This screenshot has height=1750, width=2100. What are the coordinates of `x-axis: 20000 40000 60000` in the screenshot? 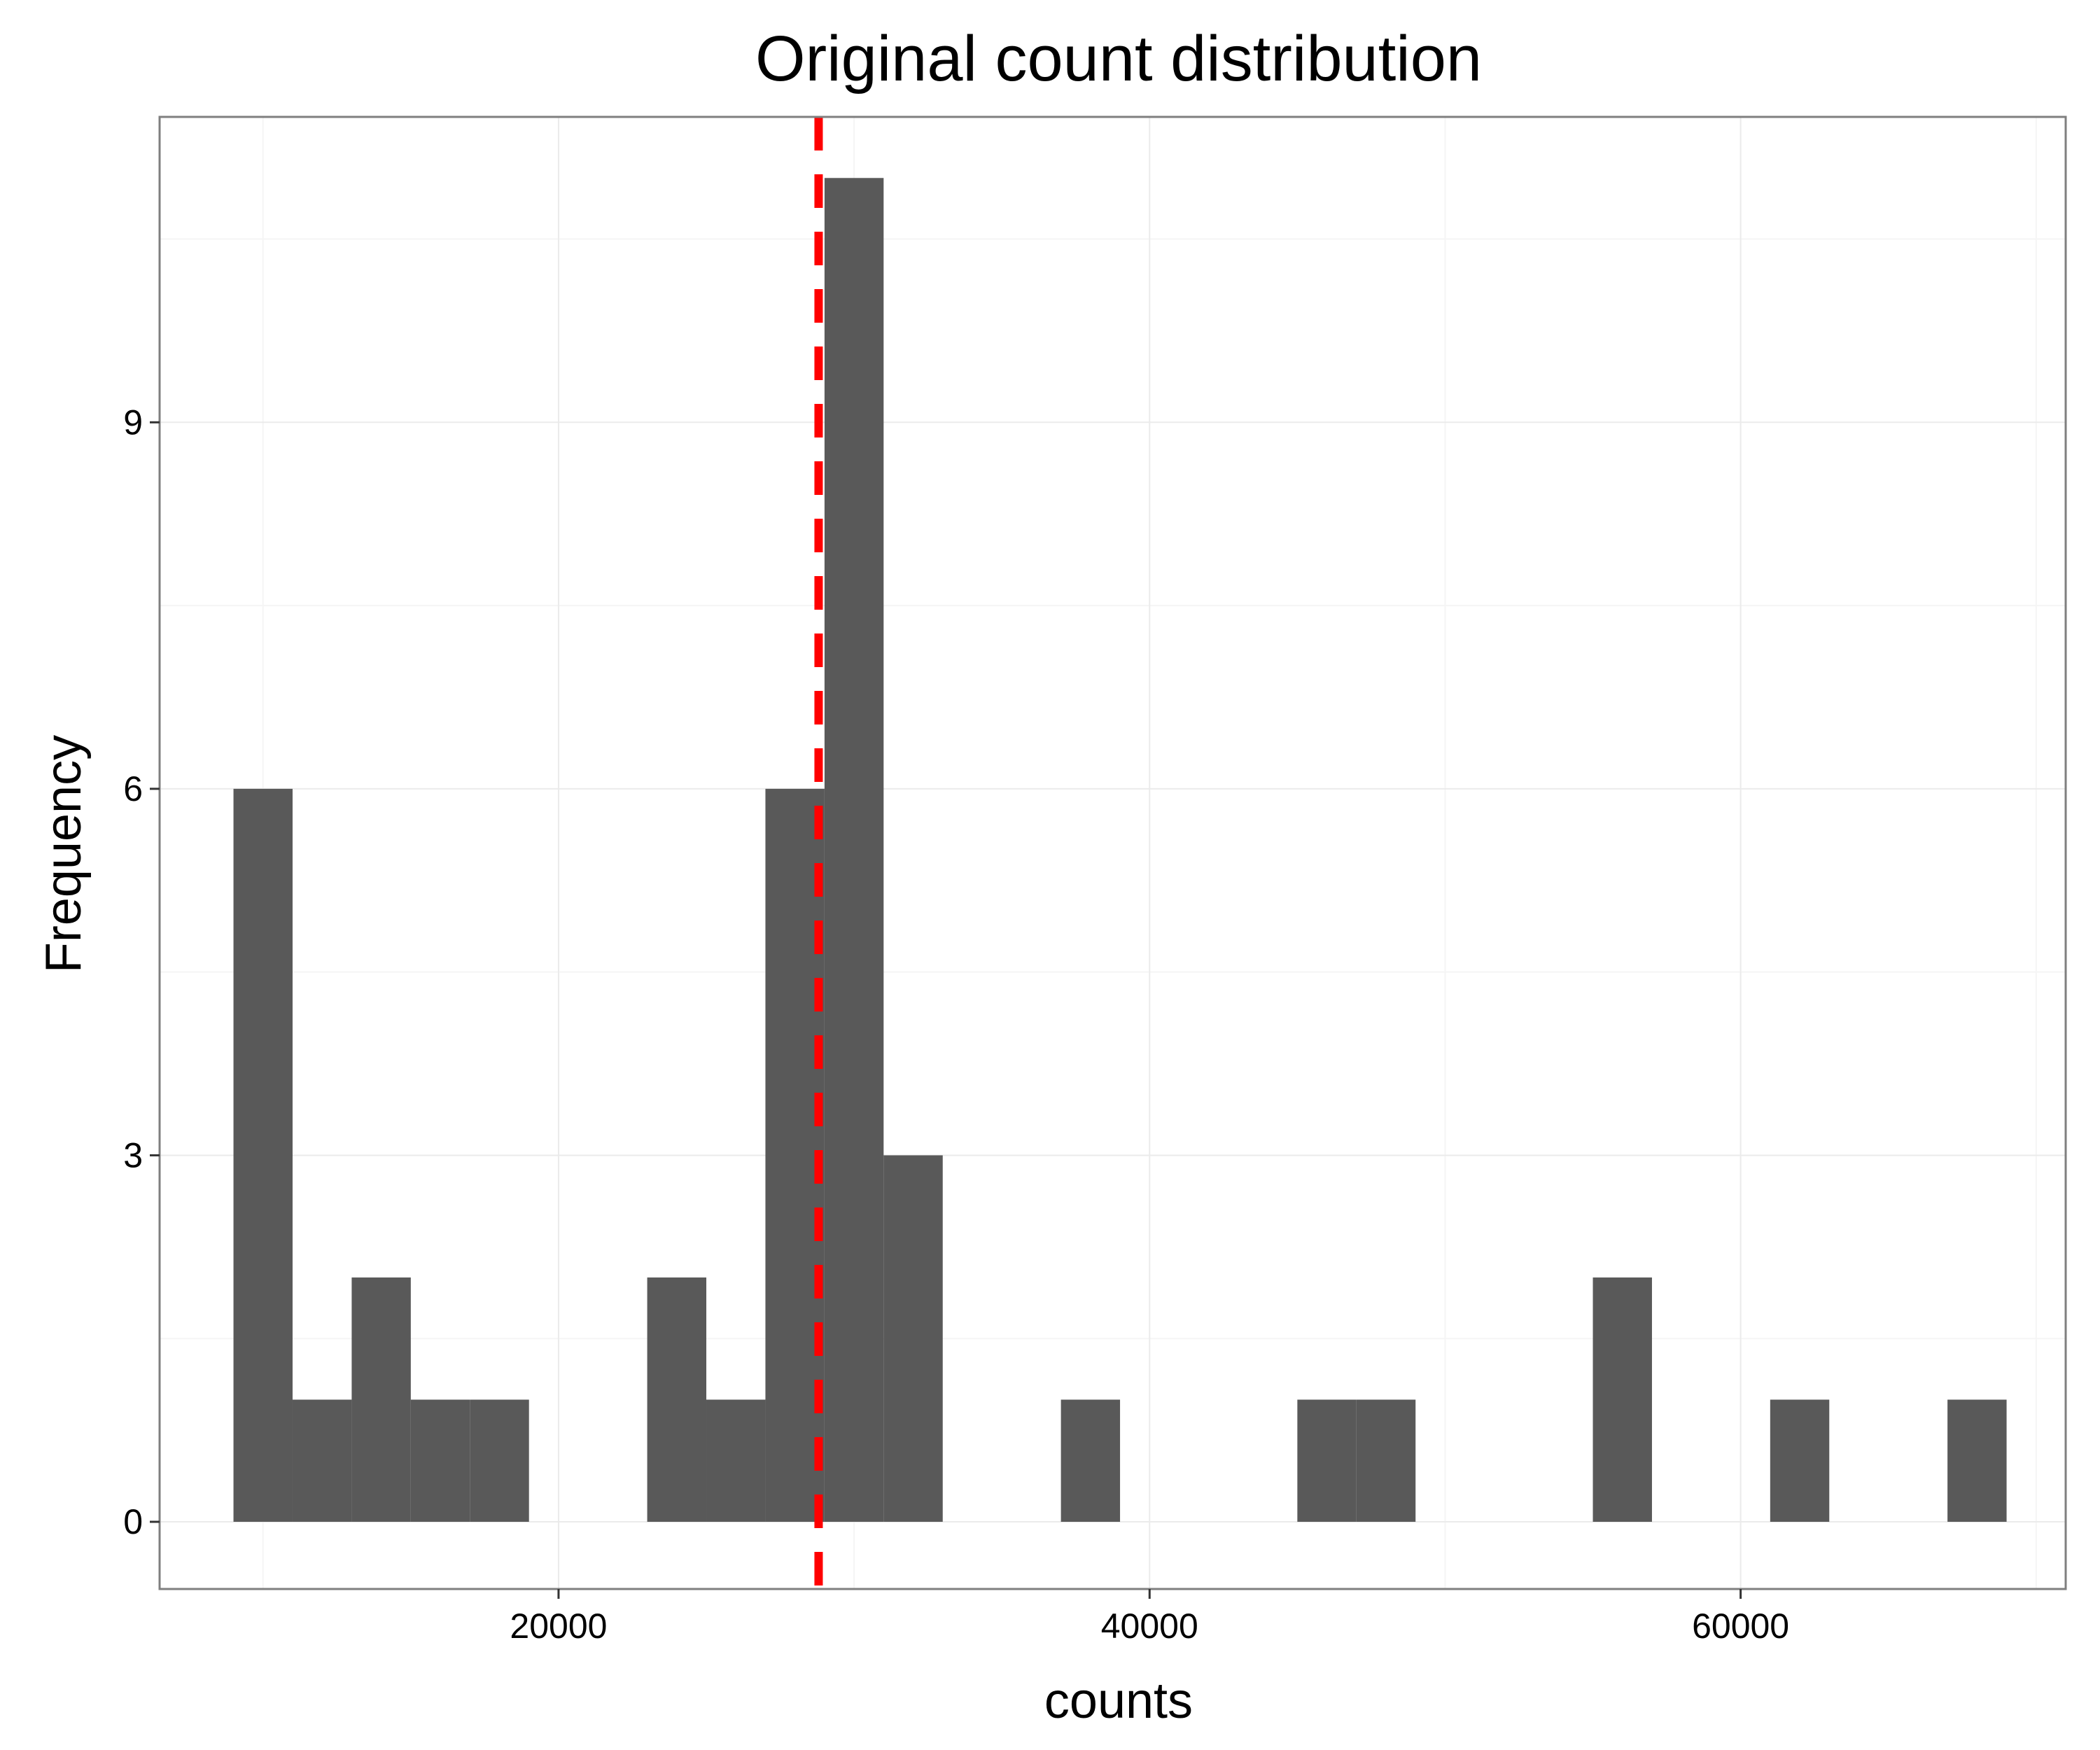 It's located at (1149, 1617).